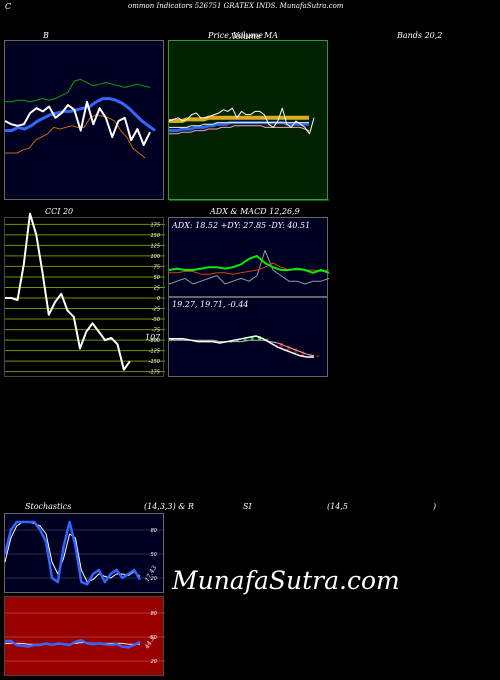 This screenshot has height=680, width=500. What do you see at coordinates (169, 506) in the screenshot?
I see `stoch-params-label: (14,3,3) & R` at bounding box center [169, 506].